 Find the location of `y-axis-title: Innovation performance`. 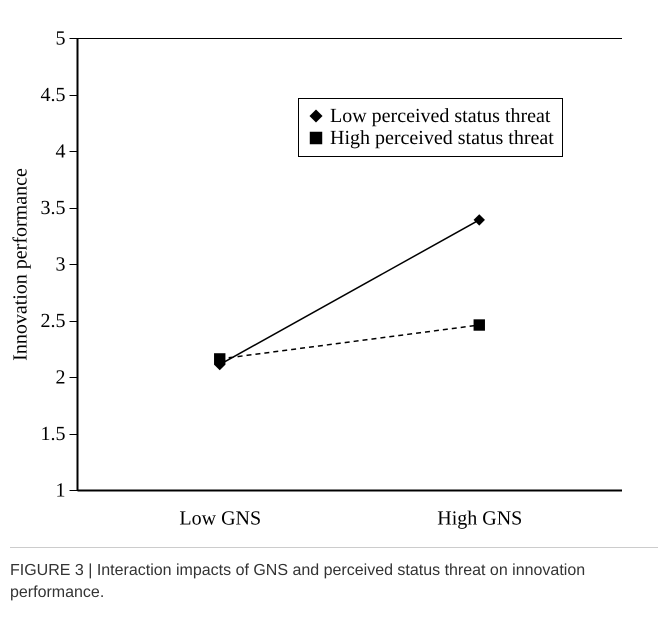

y-axis-title: Innovation performance is located at coordinates (21, 264).